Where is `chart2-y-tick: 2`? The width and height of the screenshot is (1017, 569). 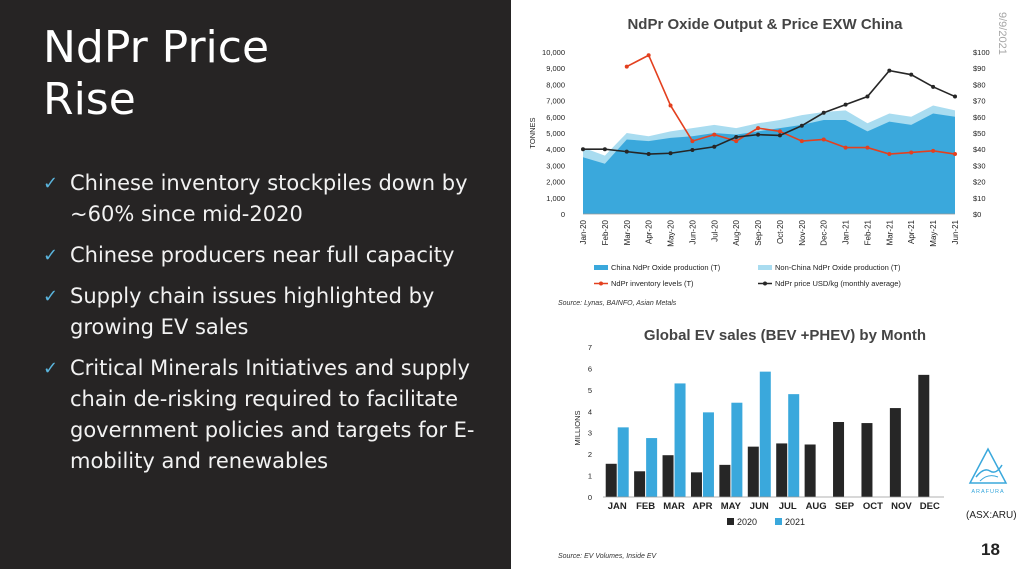
chart2-y-tick: 2 is located at coordinates (590, 454).